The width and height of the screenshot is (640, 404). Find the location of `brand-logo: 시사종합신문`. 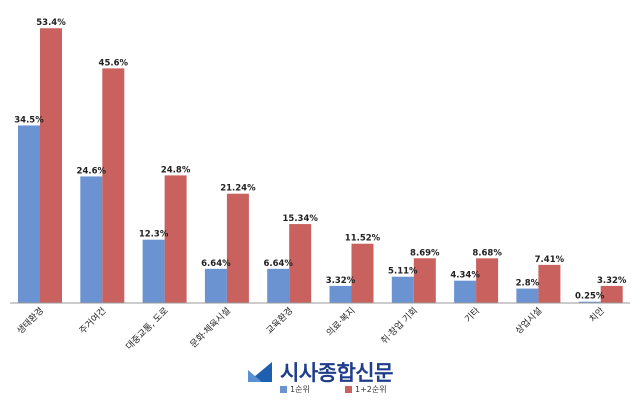

brand-logo: 시사종합신문 is located at coordinates (319, 372).